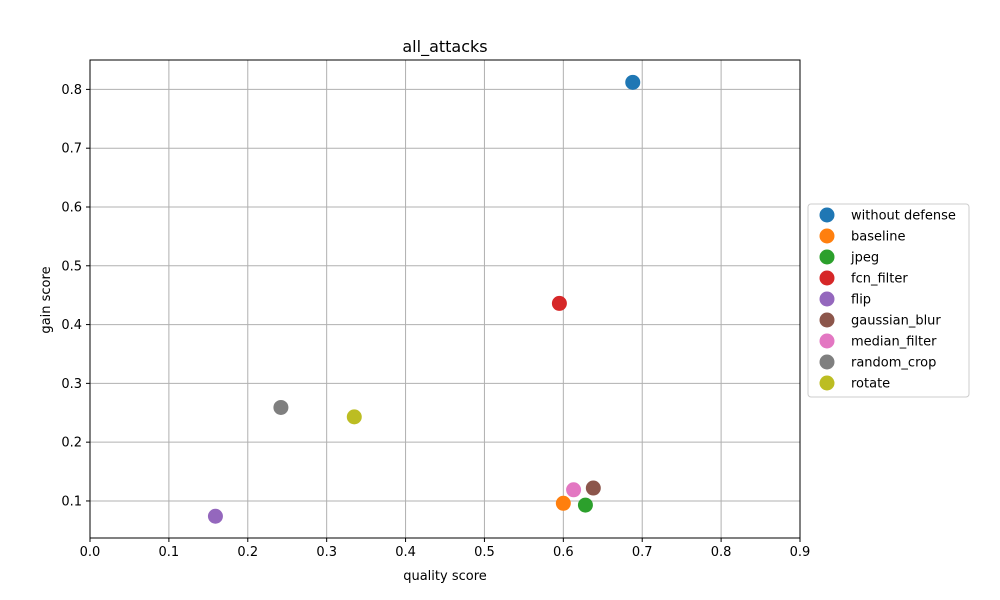  What do you see at coordinates (563, 503) in the screenshot?
I see `data-point-baseline` at bounding box center [563, 503].